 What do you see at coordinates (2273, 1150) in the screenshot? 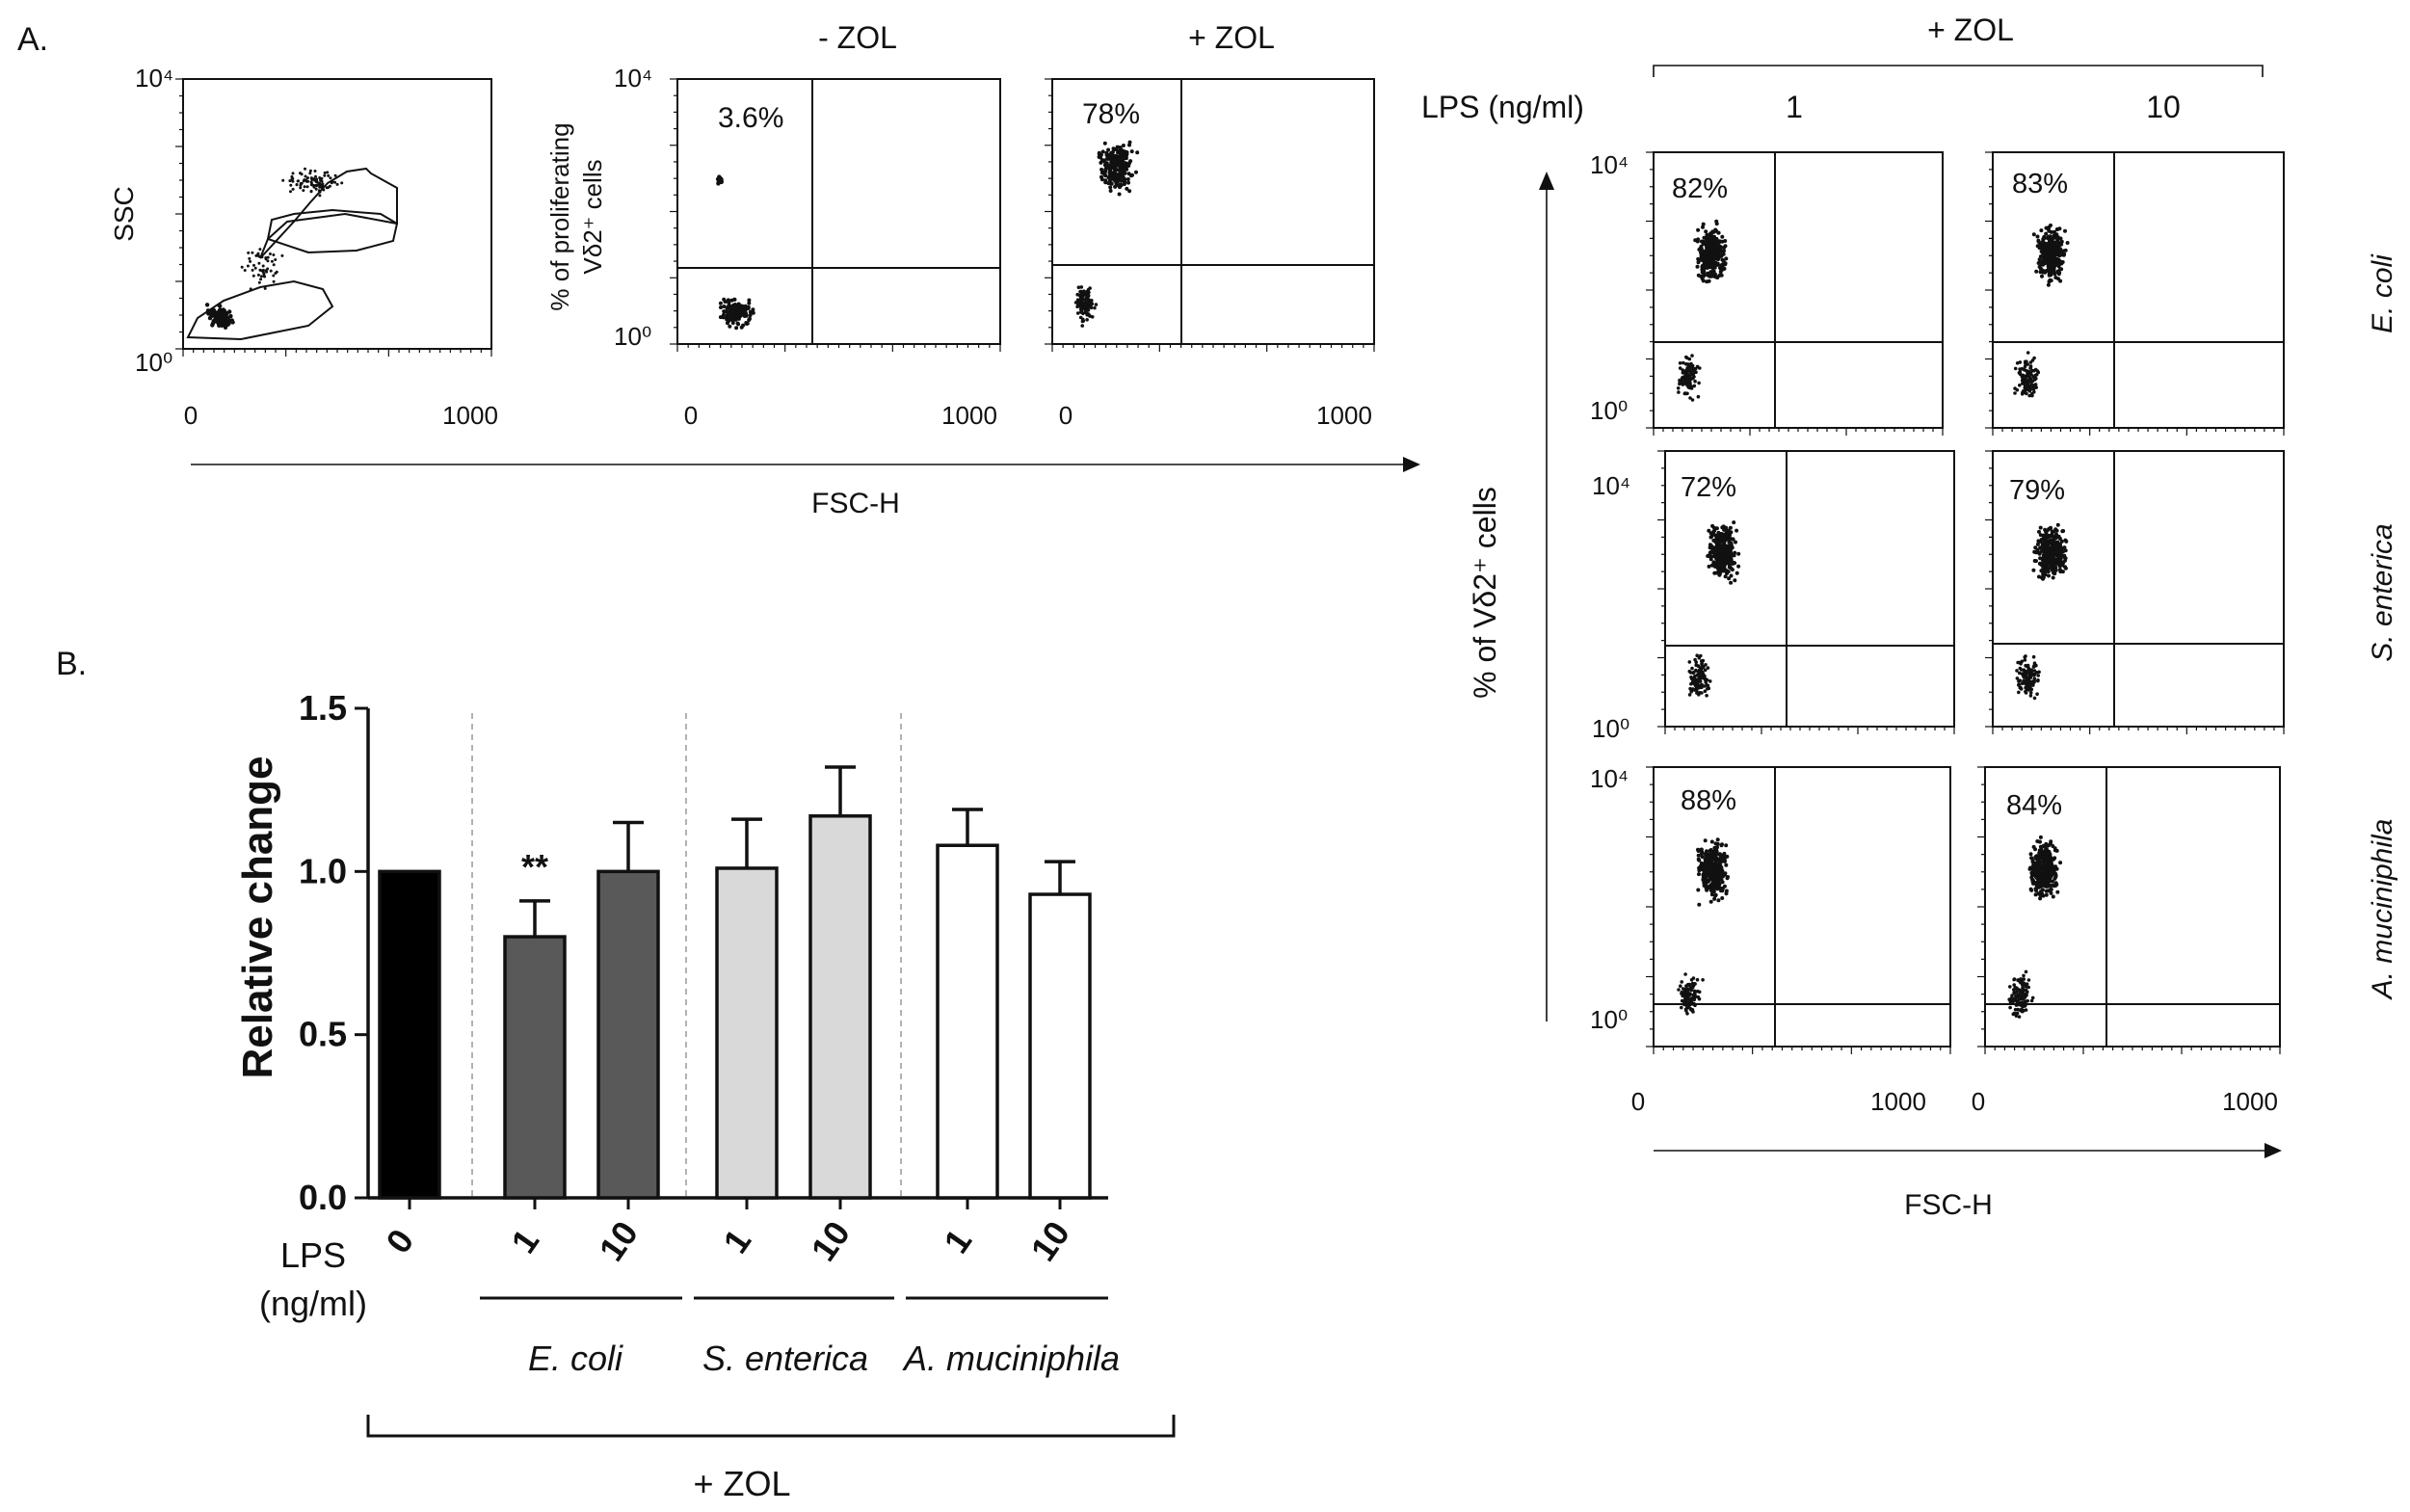
I see `fsc-arrow-head-right` at bounding box center [2273, 1150].